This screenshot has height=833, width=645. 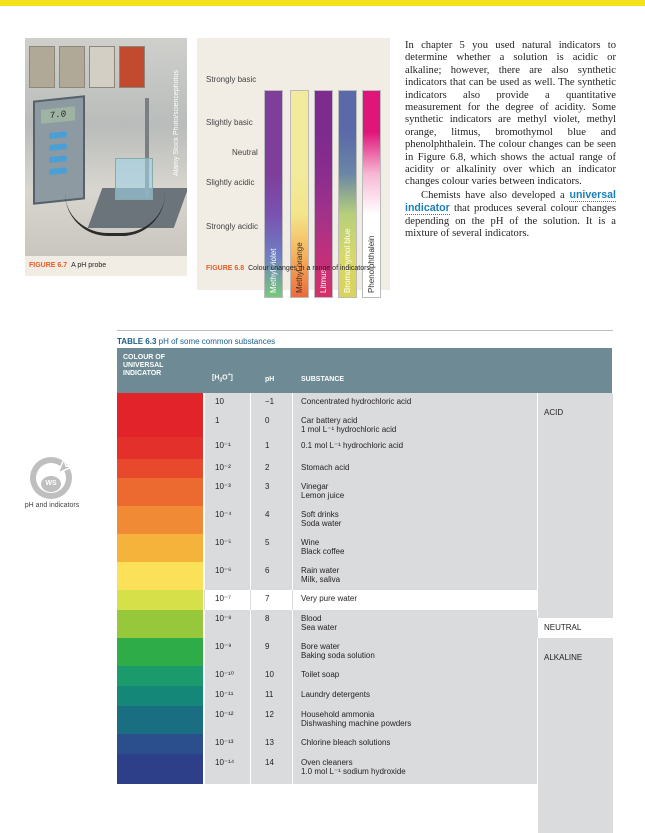 What do you see at coordinates (323, 551) in the screenshot?
I see `substance-name: Black coffee` at bounding box center [323, 551].